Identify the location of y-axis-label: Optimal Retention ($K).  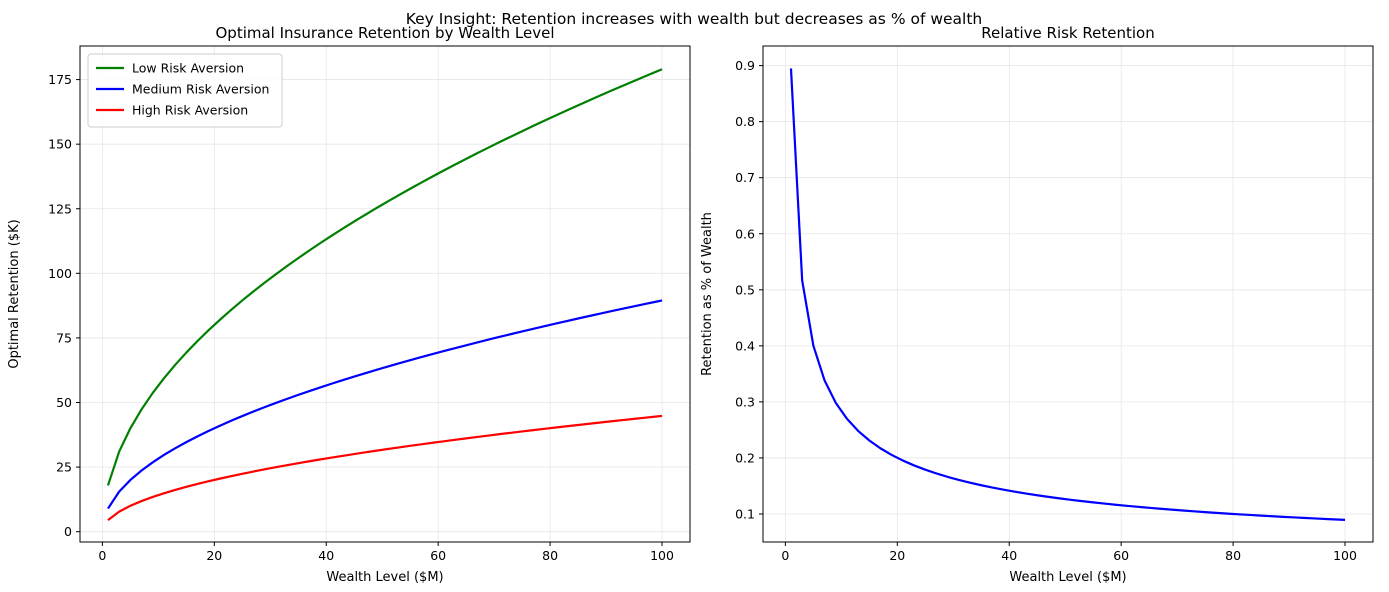
(14, 293).